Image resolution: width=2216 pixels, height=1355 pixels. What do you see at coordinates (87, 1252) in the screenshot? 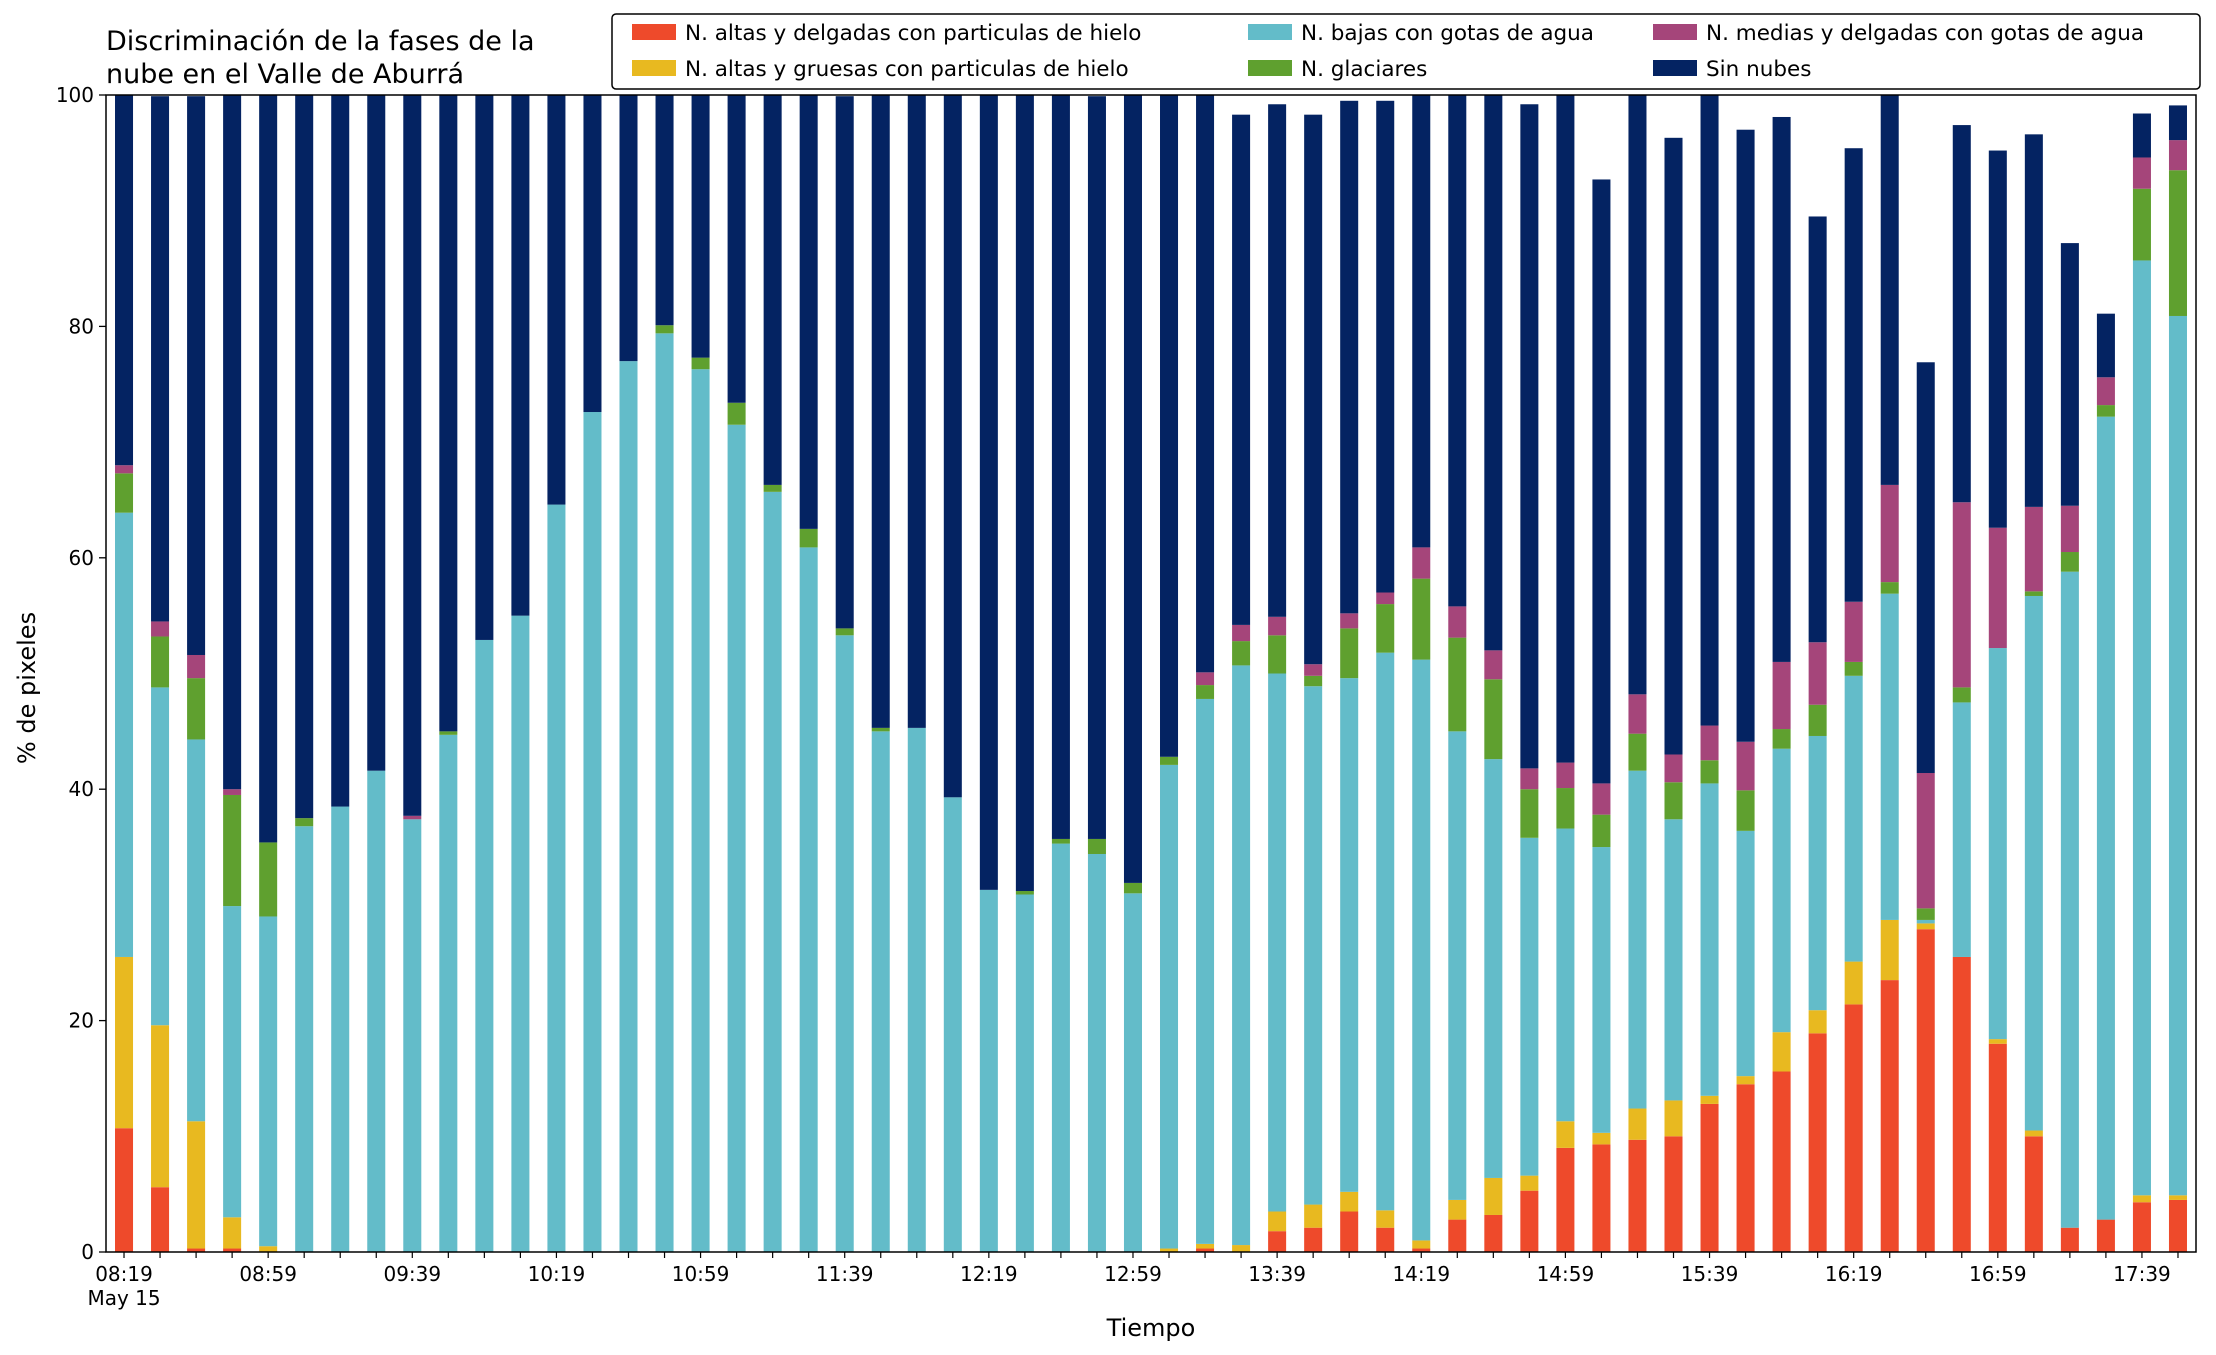
I see `y-tick-label-0: 0` at bounding box center [87, 1252].